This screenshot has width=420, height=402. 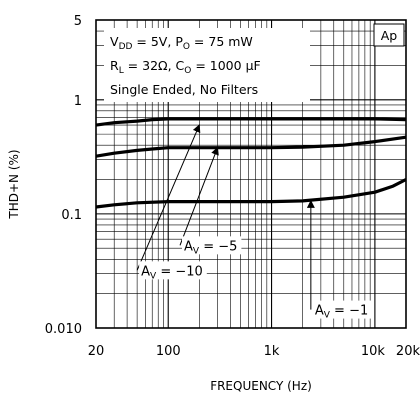 I want to click on corner-label: Ap, so click(x=389, y=35).